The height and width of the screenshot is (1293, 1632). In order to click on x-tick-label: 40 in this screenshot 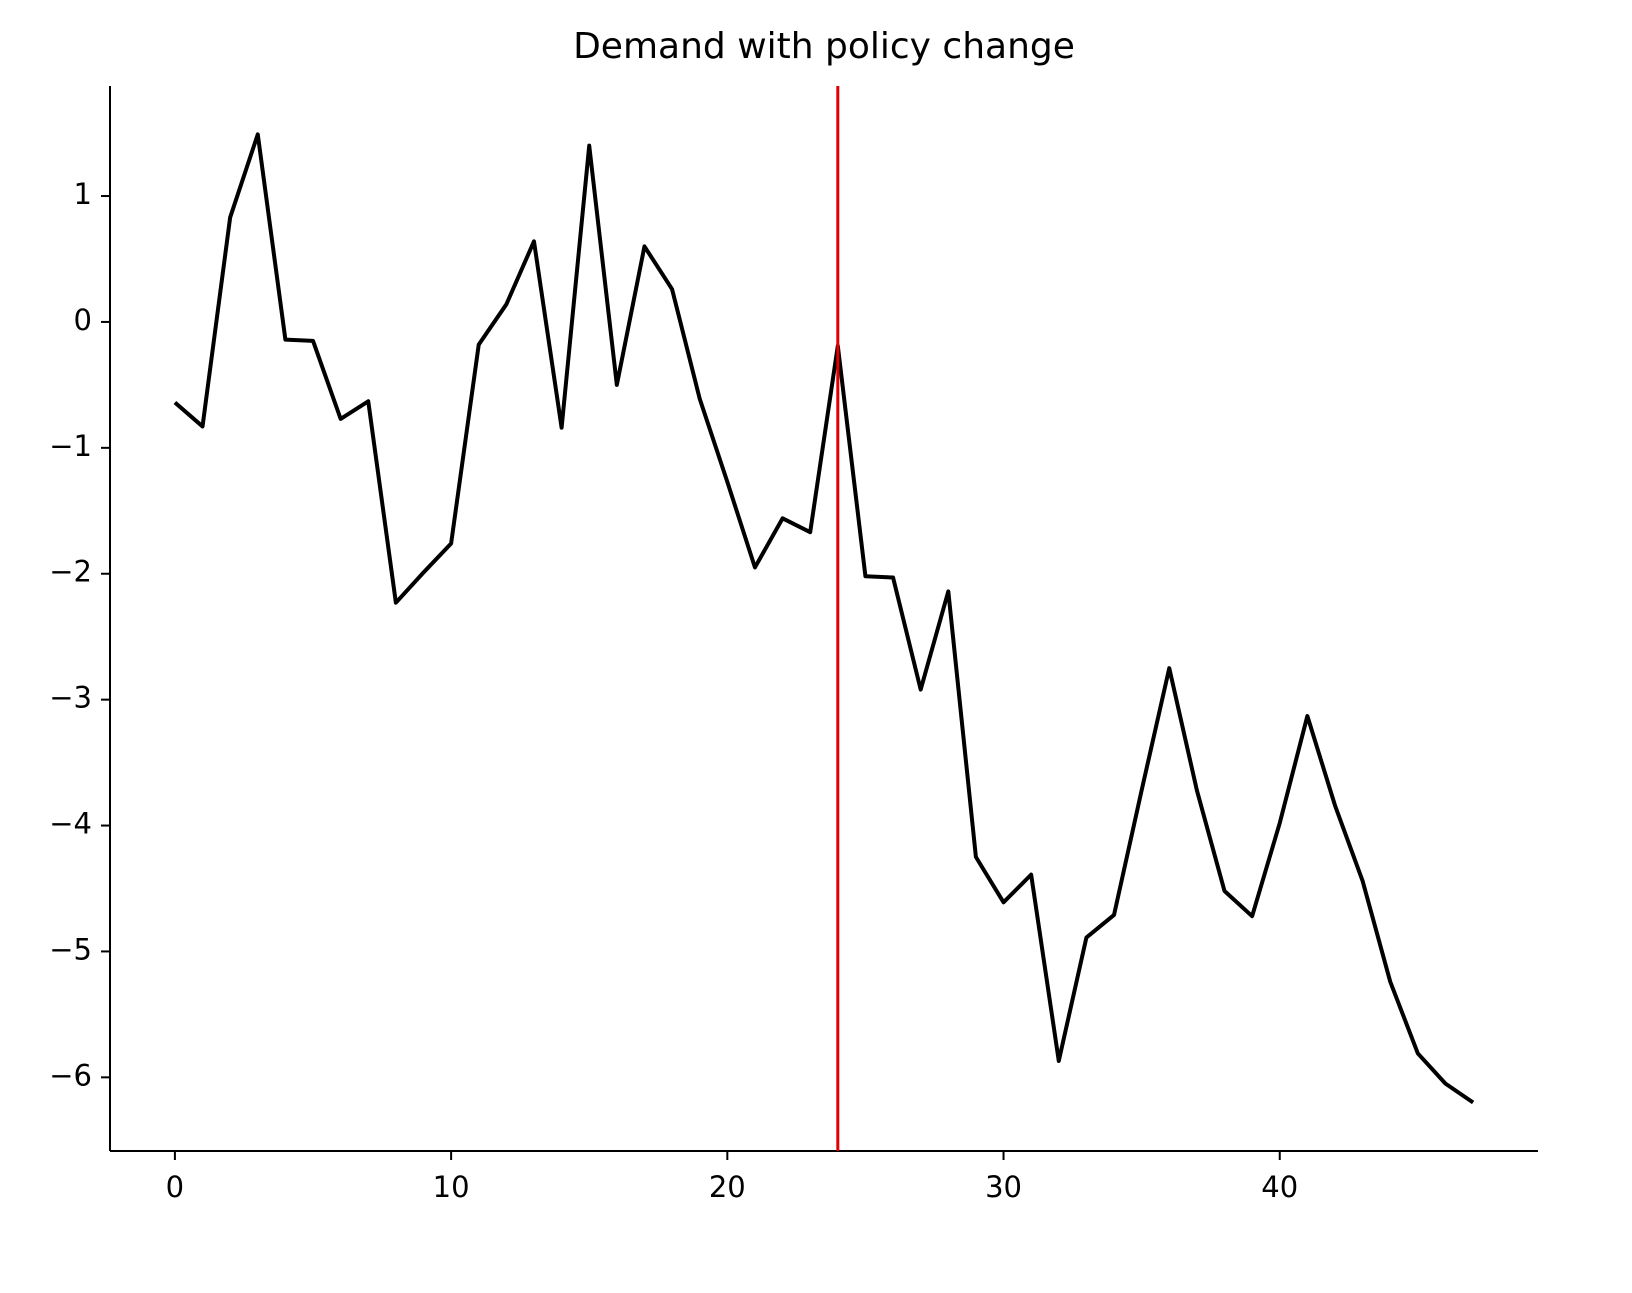, I will do `click(1279, 1187)`.